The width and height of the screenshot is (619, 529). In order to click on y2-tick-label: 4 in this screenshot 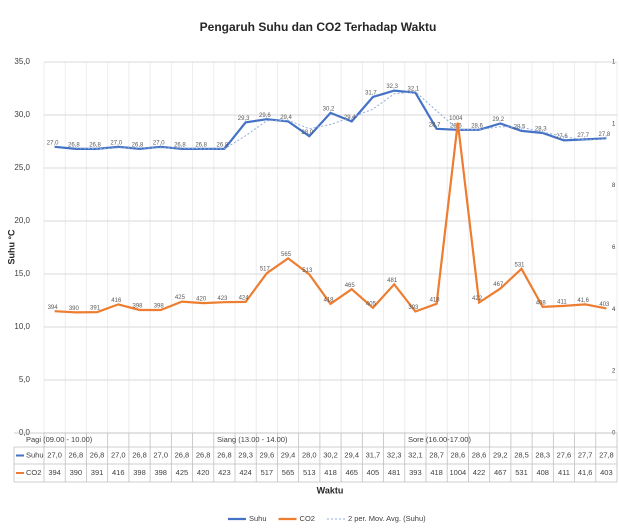, I will do `click(614, 310)`.